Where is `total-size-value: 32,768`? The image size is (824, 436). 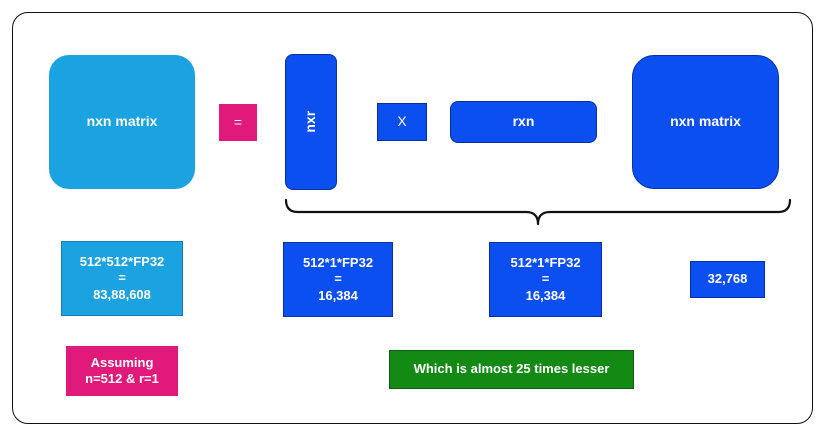 total-size-value: 32,768 is located at coordinates (727, 279).